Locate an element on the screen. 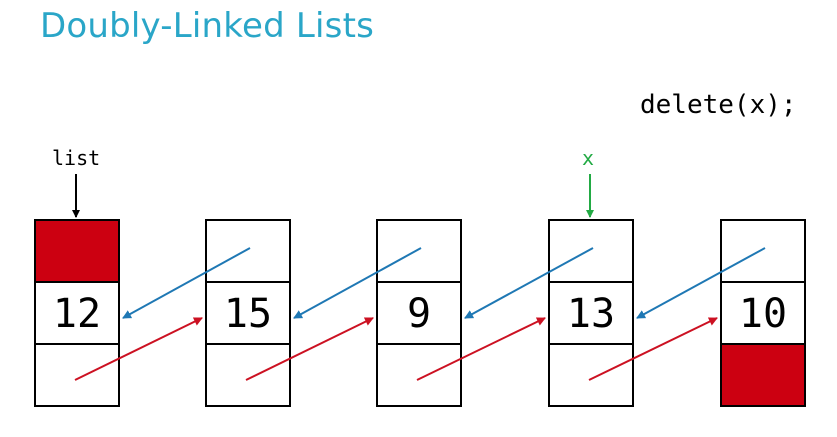 The image size is (837, 437). prev-null-cell is located at coordinates (77, 251).